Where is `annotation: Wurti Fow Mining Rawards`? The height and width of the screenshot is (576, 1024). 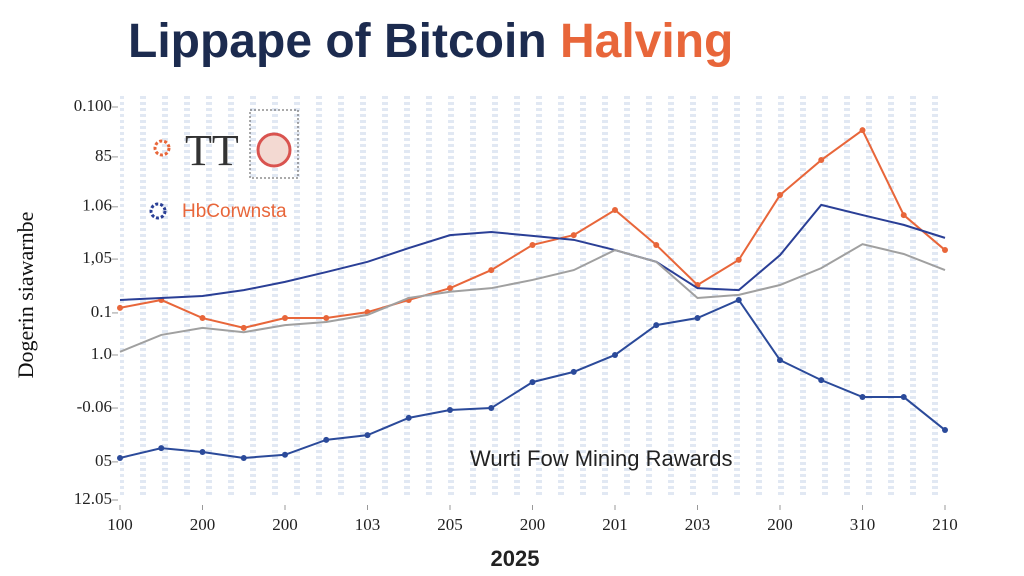
annotation: Wurti Fow Mining Rawards is located at coordinates (601, 458).